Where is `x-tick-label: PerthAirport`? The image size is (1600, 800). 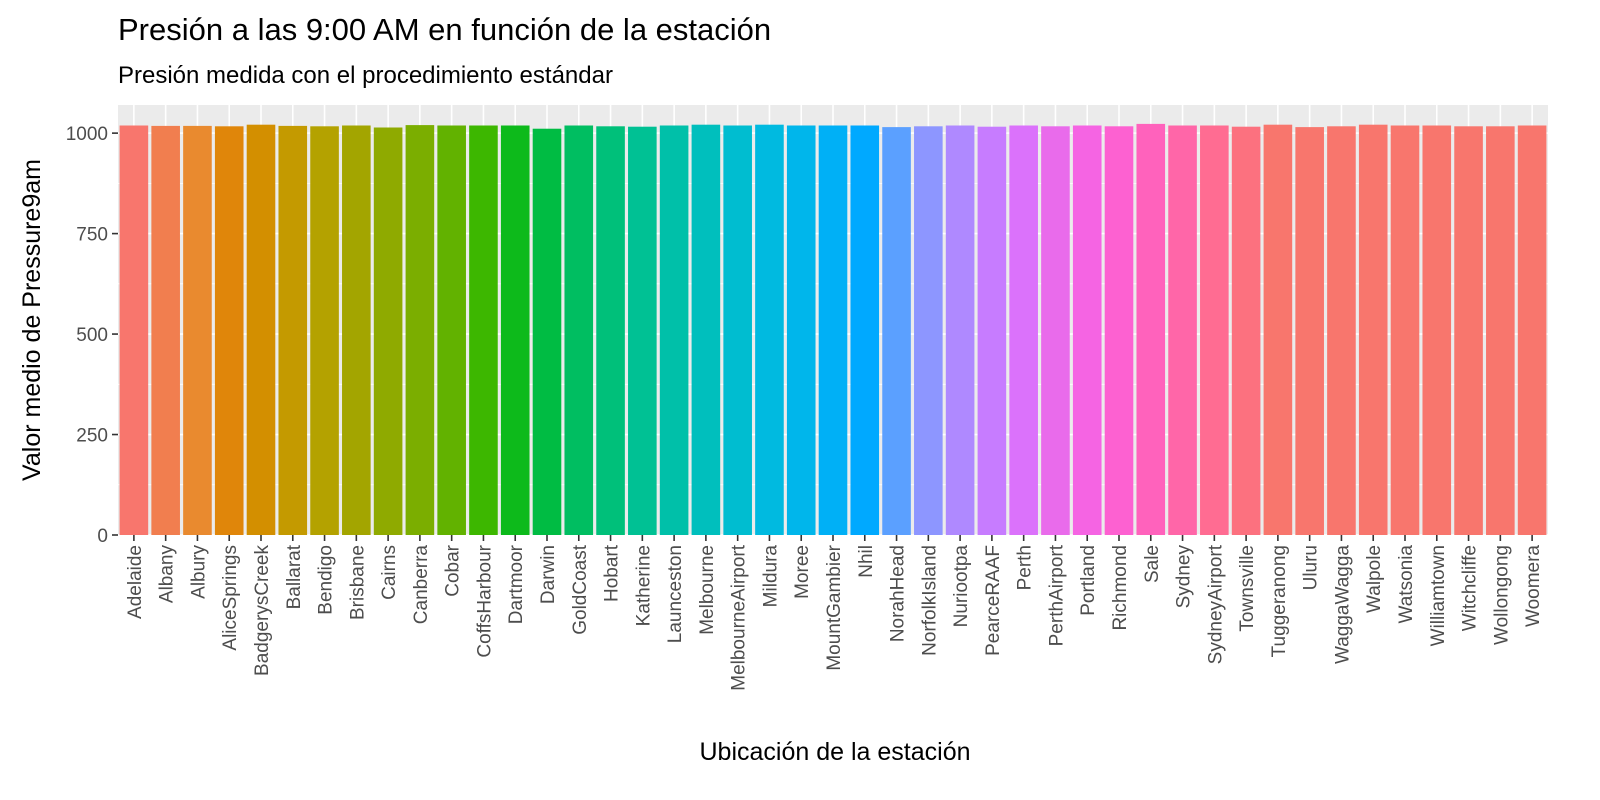
x-tick-label: PerthAirport is located at coordinates (1056, 595).